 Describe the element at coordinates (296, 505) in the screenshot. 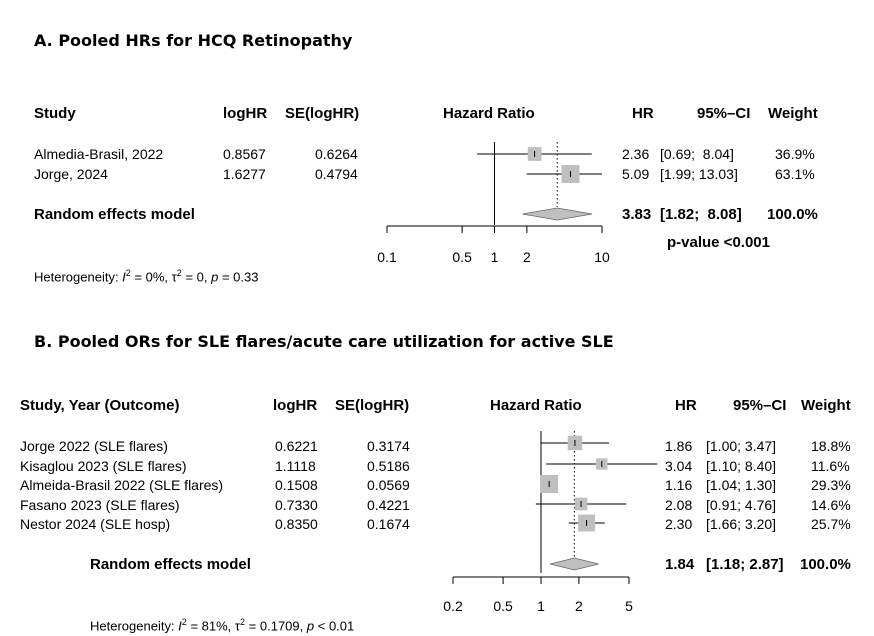

I see `panel-b-loghr-value: 0.7330` at that location.